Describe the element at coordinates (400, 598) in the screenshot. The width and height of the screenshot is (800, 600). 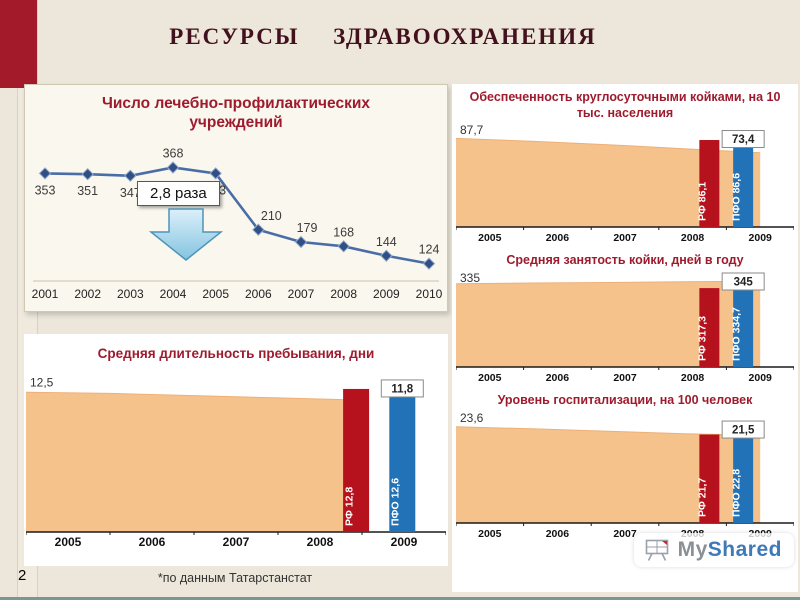
I see `bottom-border` at that location.